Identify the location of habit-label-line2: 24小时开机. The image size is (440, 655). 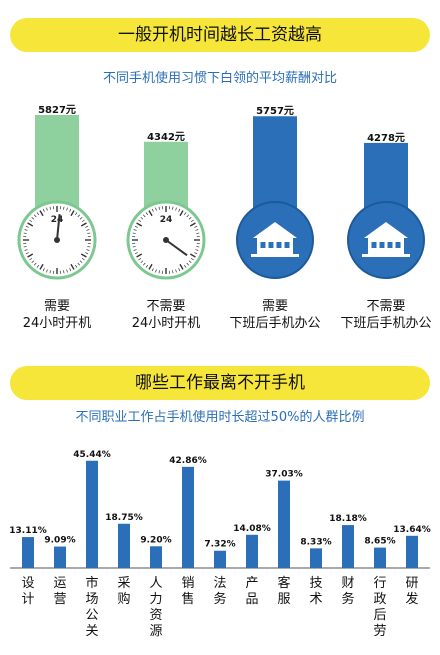
(166, 323).